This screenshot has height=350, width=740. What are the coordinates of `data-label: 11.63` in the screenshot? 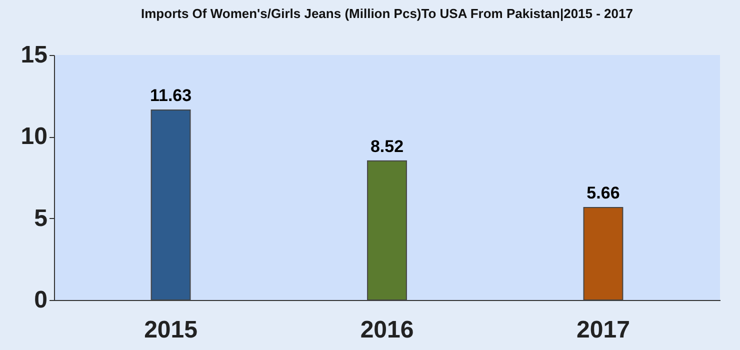 It's located at (171, 96).